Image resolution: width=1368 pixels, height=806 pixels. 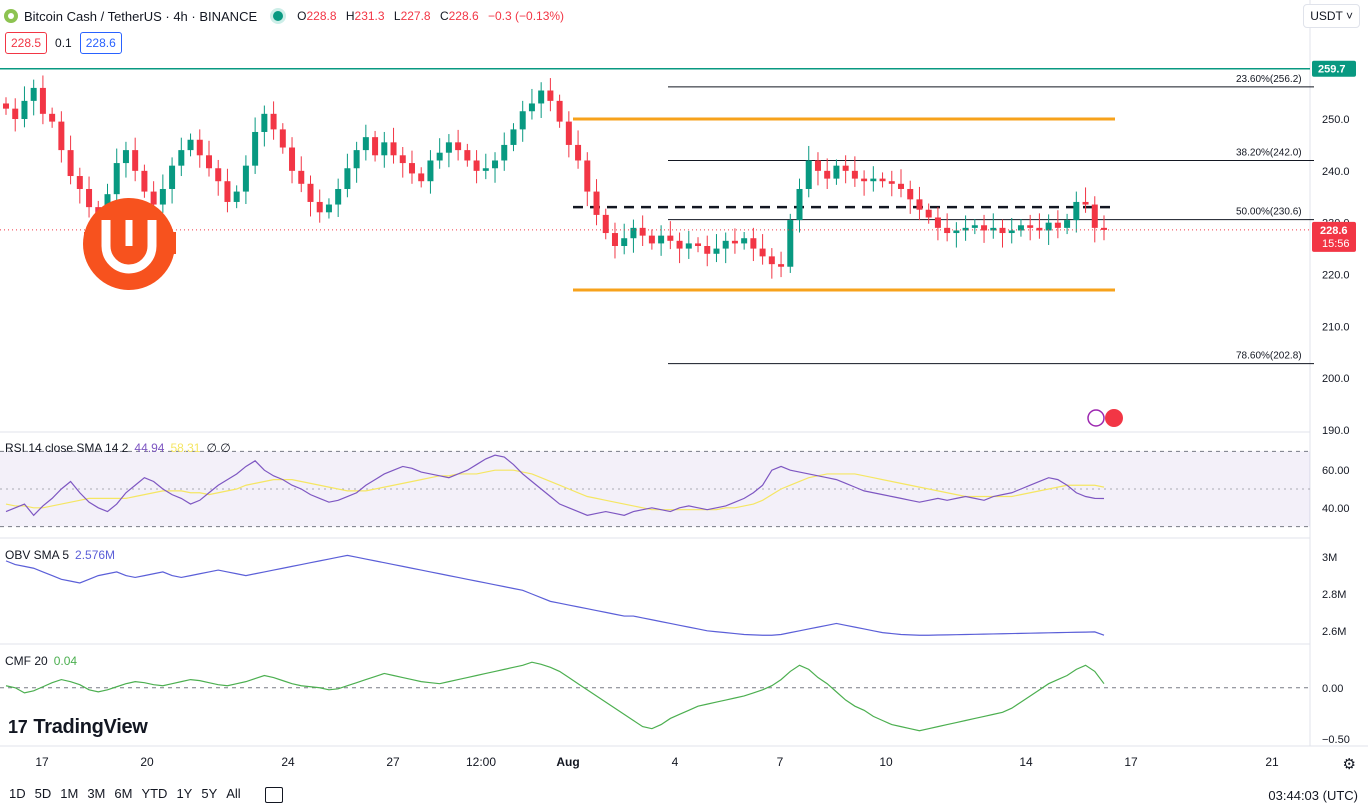 I want to click on rsi-value: 44.94, so click(x=149, y=448).